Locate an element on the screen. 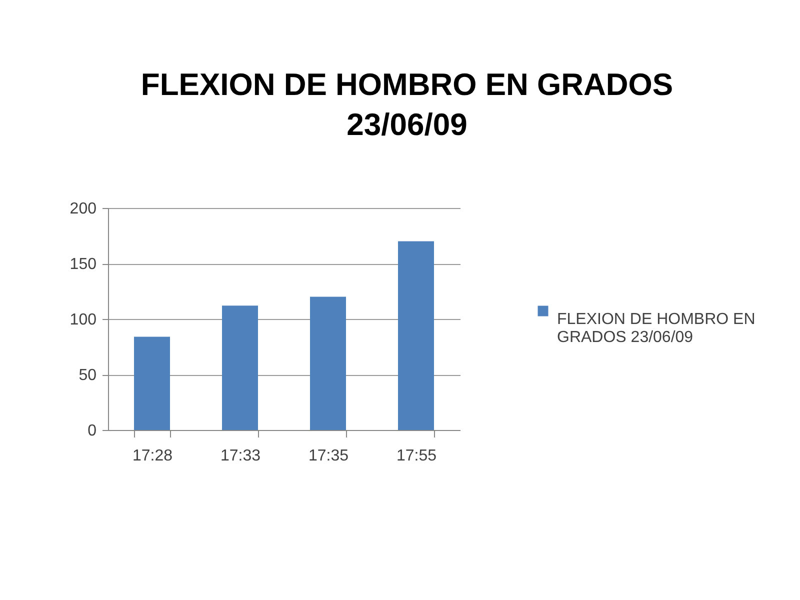 This screenshot has width=800, height=600. y-tick-label: 0 is located at coordinates (92, 431).